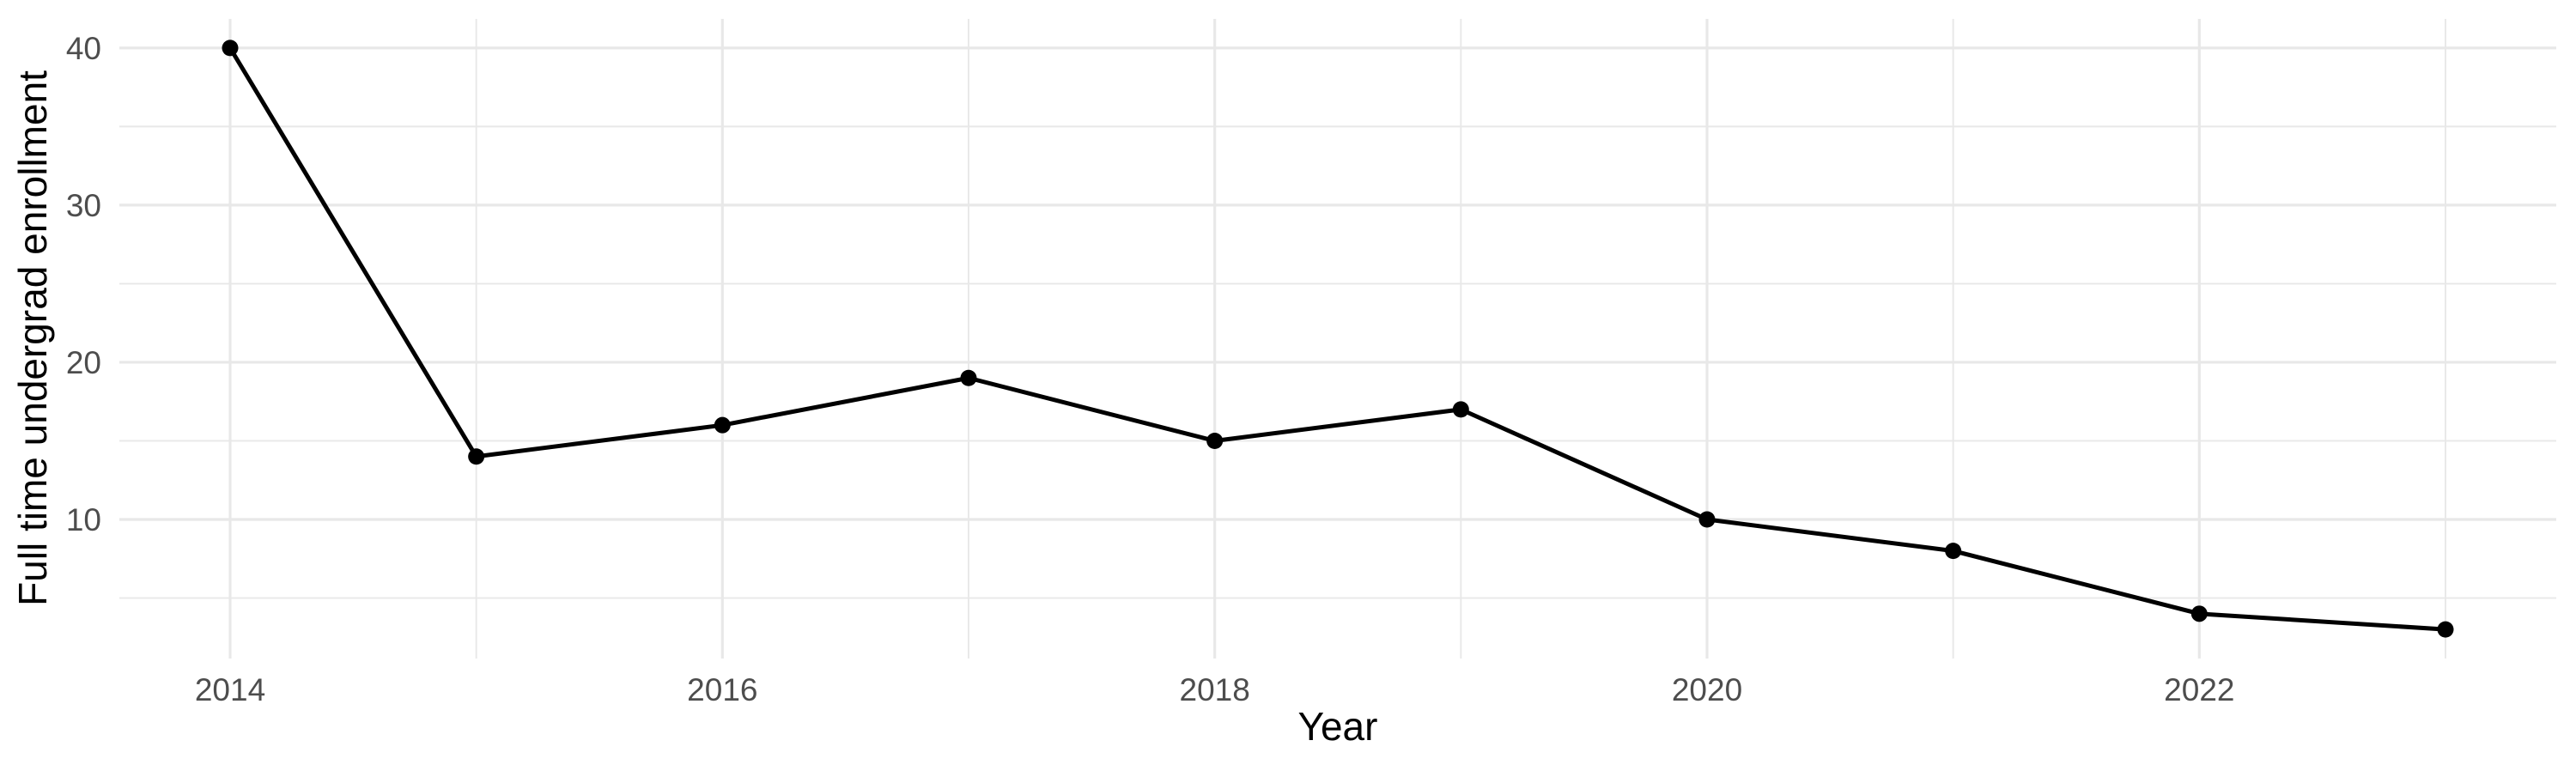 The width and height of the screenshot is (2576, 777). What do you see at coordinates (2199, 689) in the screenshot?
I see `x-tick-label: 2022` at bounding box center [2199, 689].